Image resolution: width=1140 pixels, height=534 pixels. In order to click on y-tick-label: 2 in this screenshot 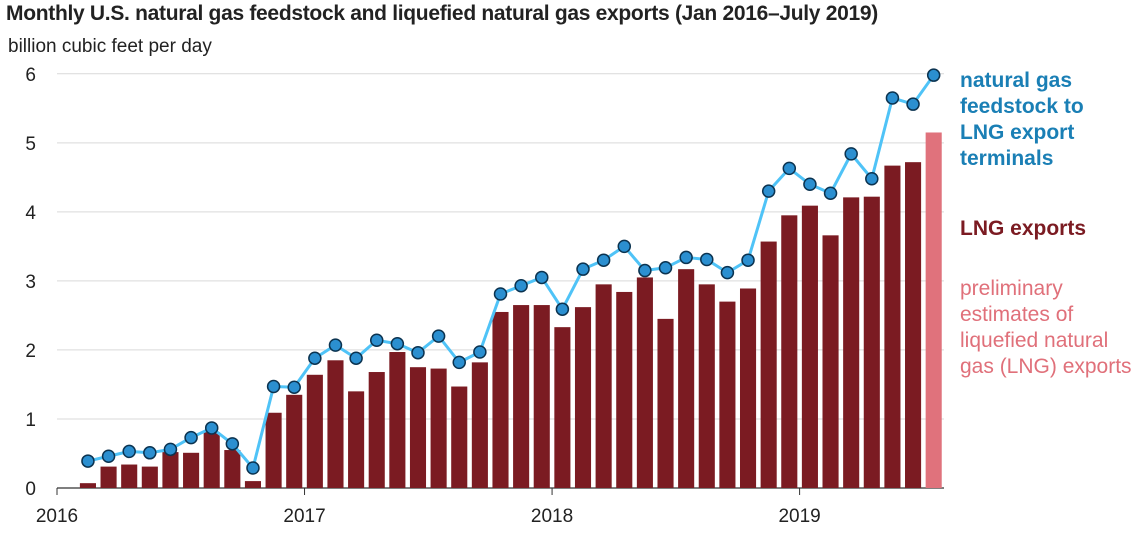, I will do `click(30, 351)`.